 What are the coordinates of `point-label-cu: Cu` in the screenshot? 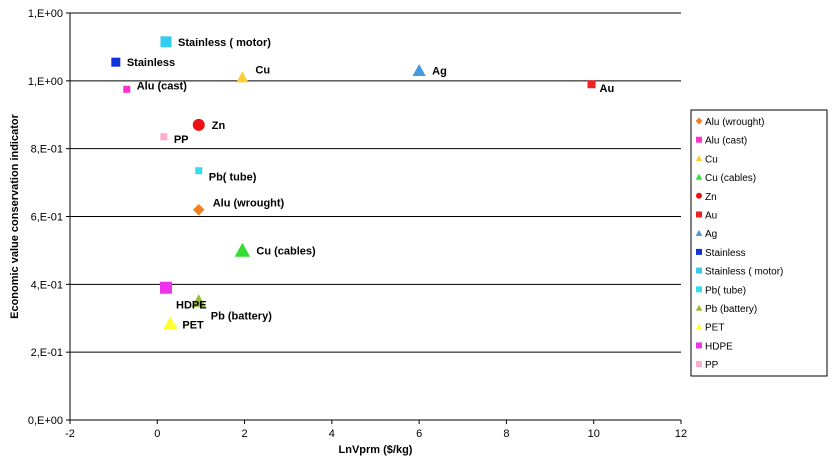 It's located at (262, 70).